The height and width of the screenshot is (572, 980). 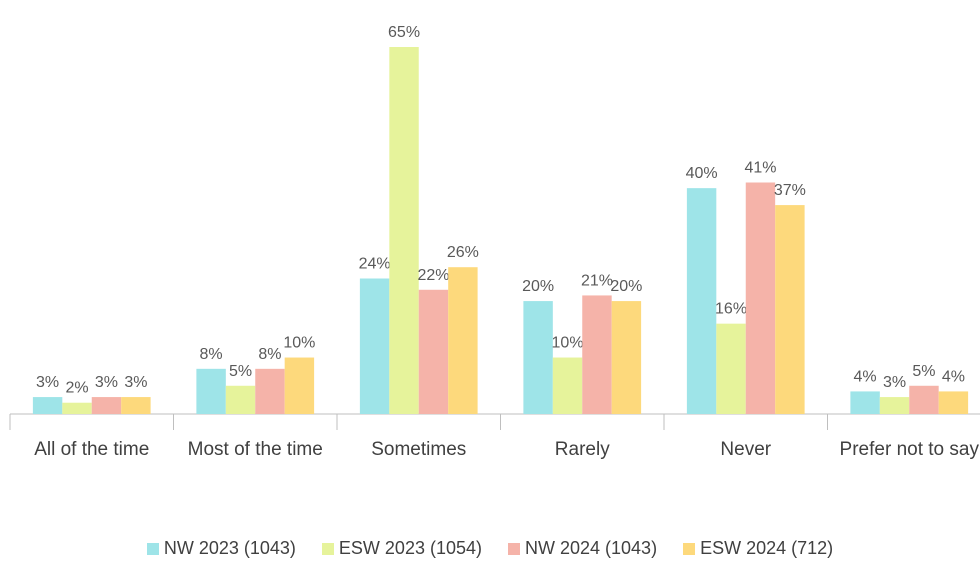 What do you see at coordinates (76, 388) in the screenshot?
I see `data-label: 2%` at bounding box center [76, 388].